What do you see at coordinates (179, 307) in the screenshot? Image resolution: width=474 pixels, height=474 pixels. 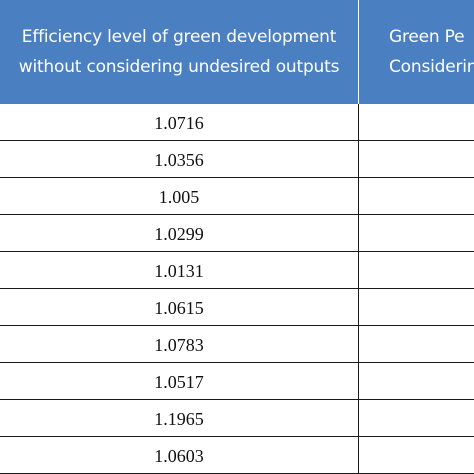 I see `row-6-efficiency-value: 1.0615` at bounding box center [179, 307].